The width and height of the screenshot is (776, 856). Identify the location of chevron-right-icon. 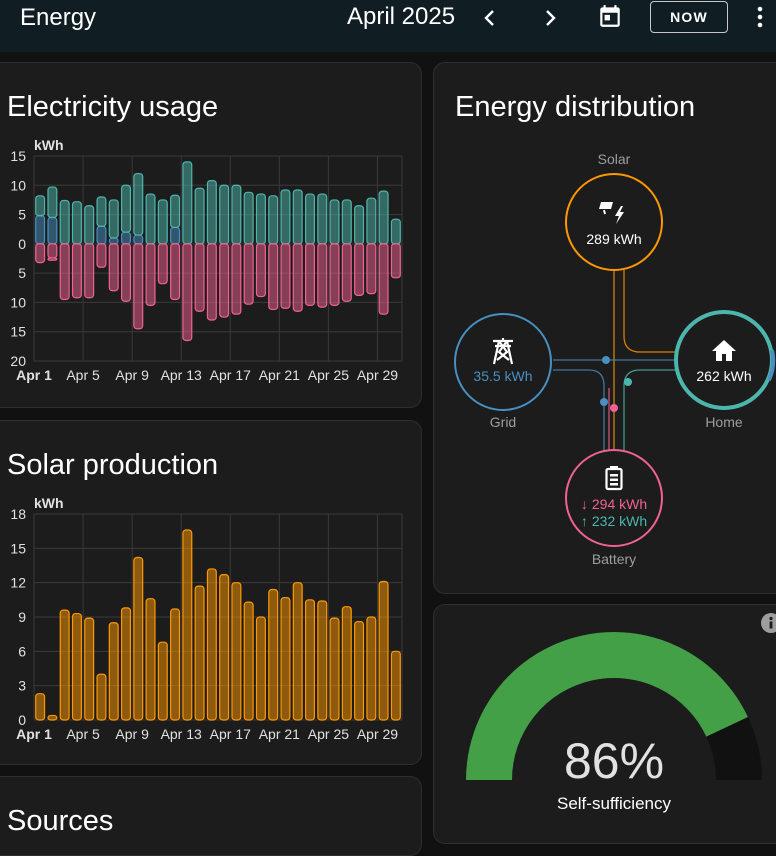
(550, 18).